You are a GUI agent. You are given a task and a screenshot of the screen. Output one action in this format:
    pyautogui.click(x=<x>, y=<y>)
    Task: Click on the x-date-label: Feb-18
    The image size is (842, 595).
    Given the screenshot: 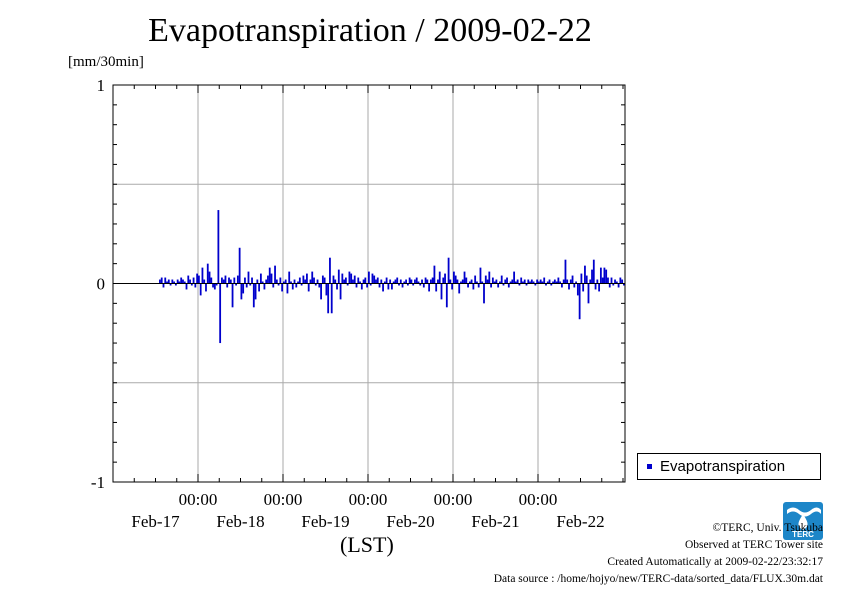 What is the action you would take?
    pyautogui.click(x=240, y=521)
    